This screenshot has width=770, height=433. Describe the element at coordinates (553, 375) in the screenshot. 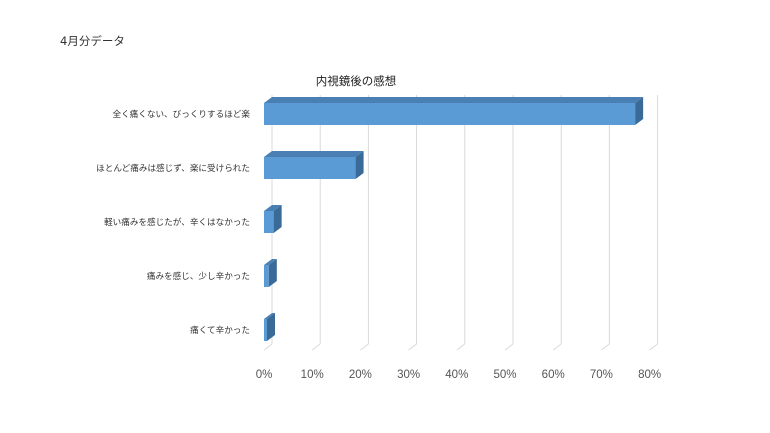

I see `x-tick-label: 60%` at that location.